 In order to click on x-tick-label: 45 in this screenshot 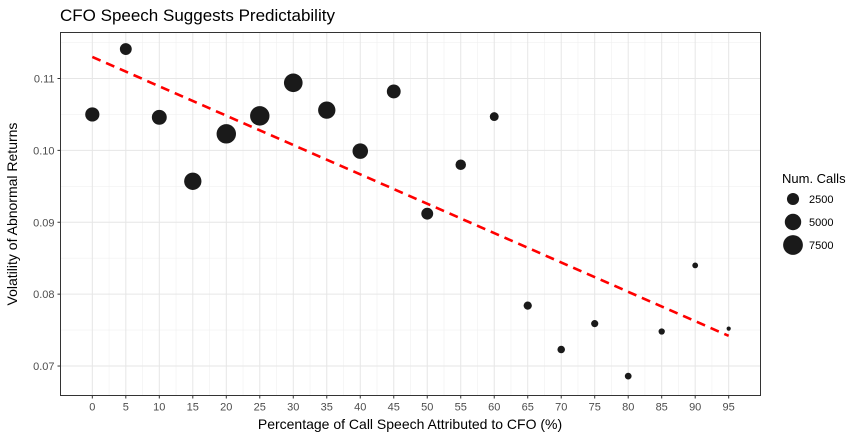, I will do `click(394, 408)`.